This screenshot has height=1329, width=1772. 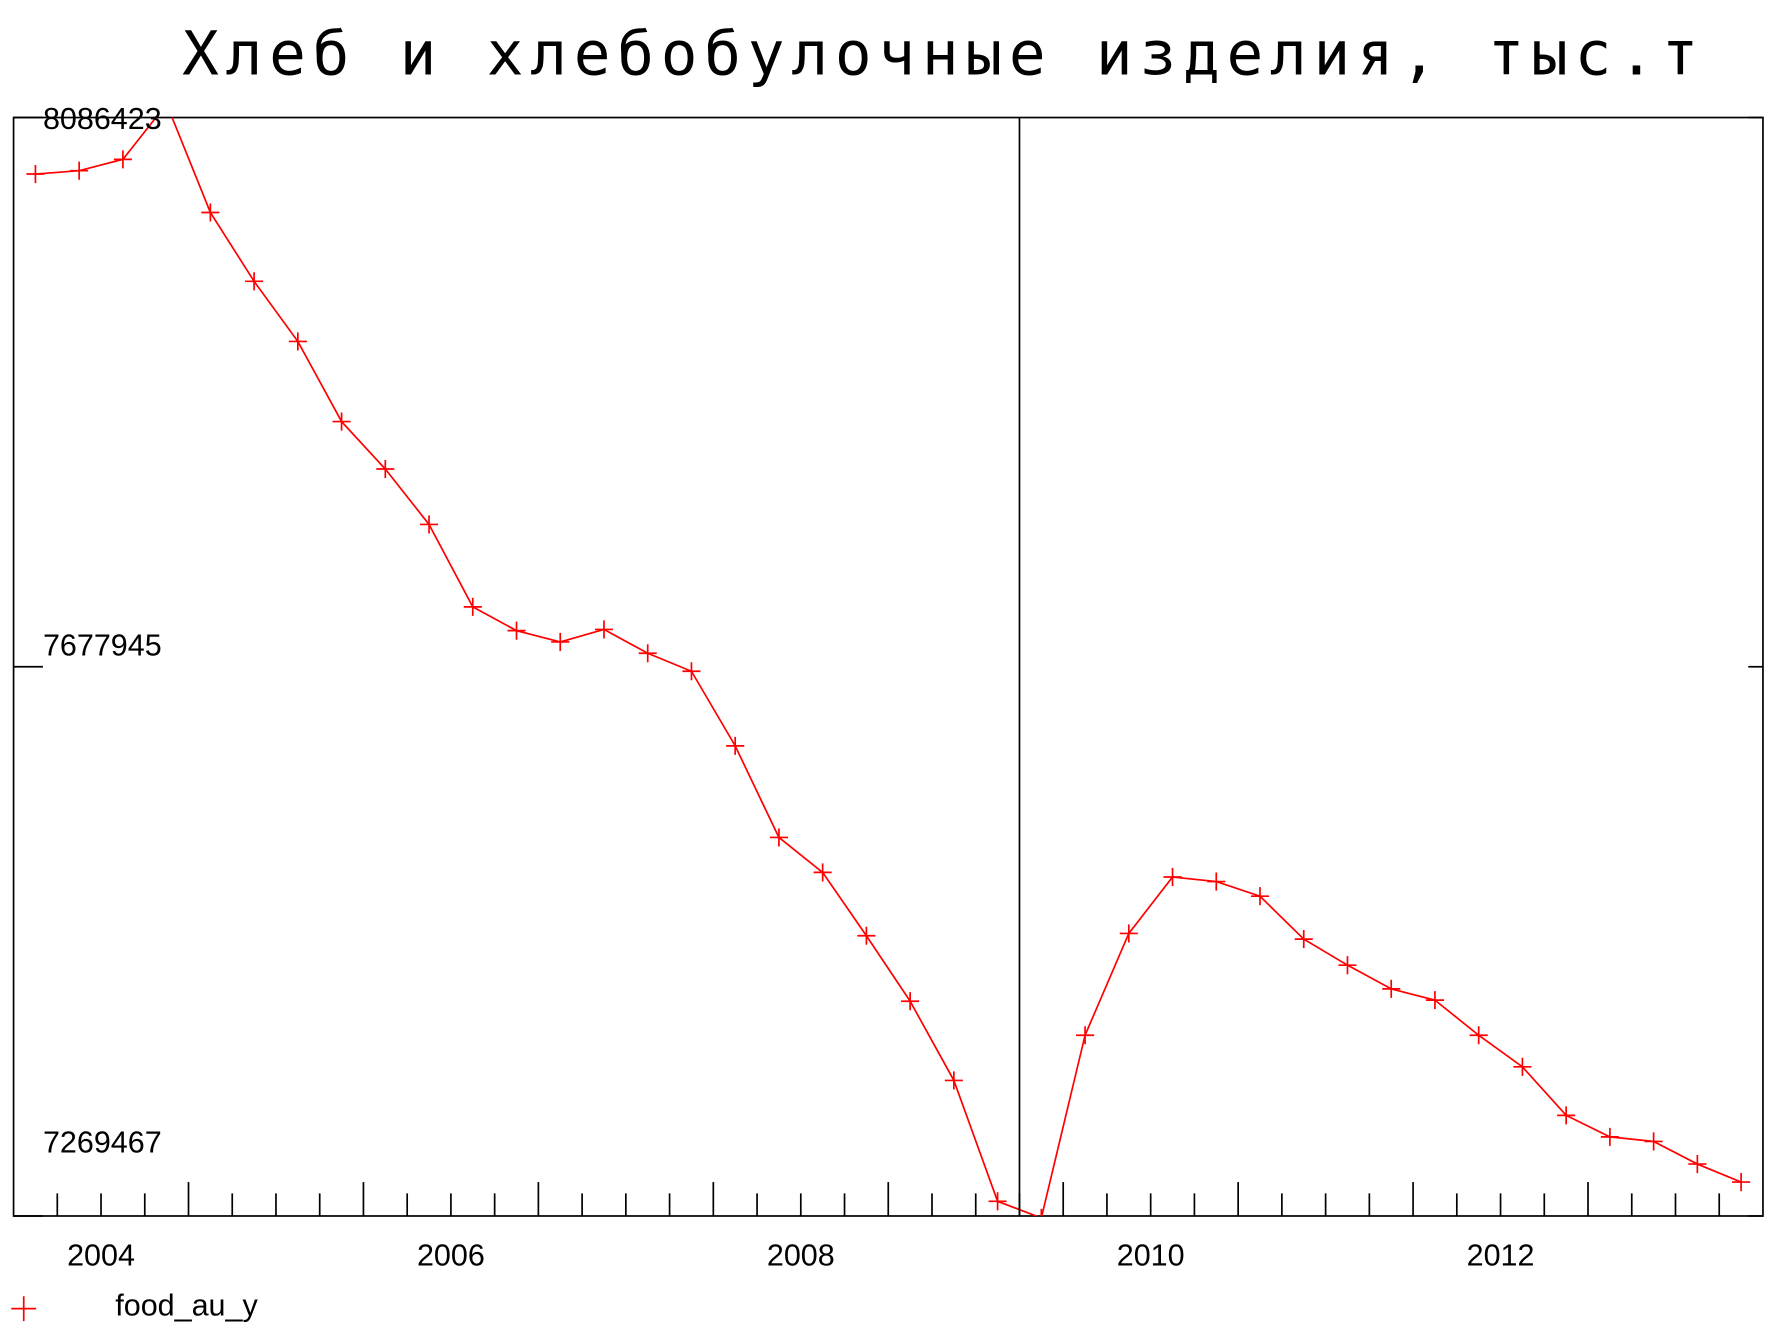 I want to click on x-tick-label: 2008, so click(x=801, y=1256).